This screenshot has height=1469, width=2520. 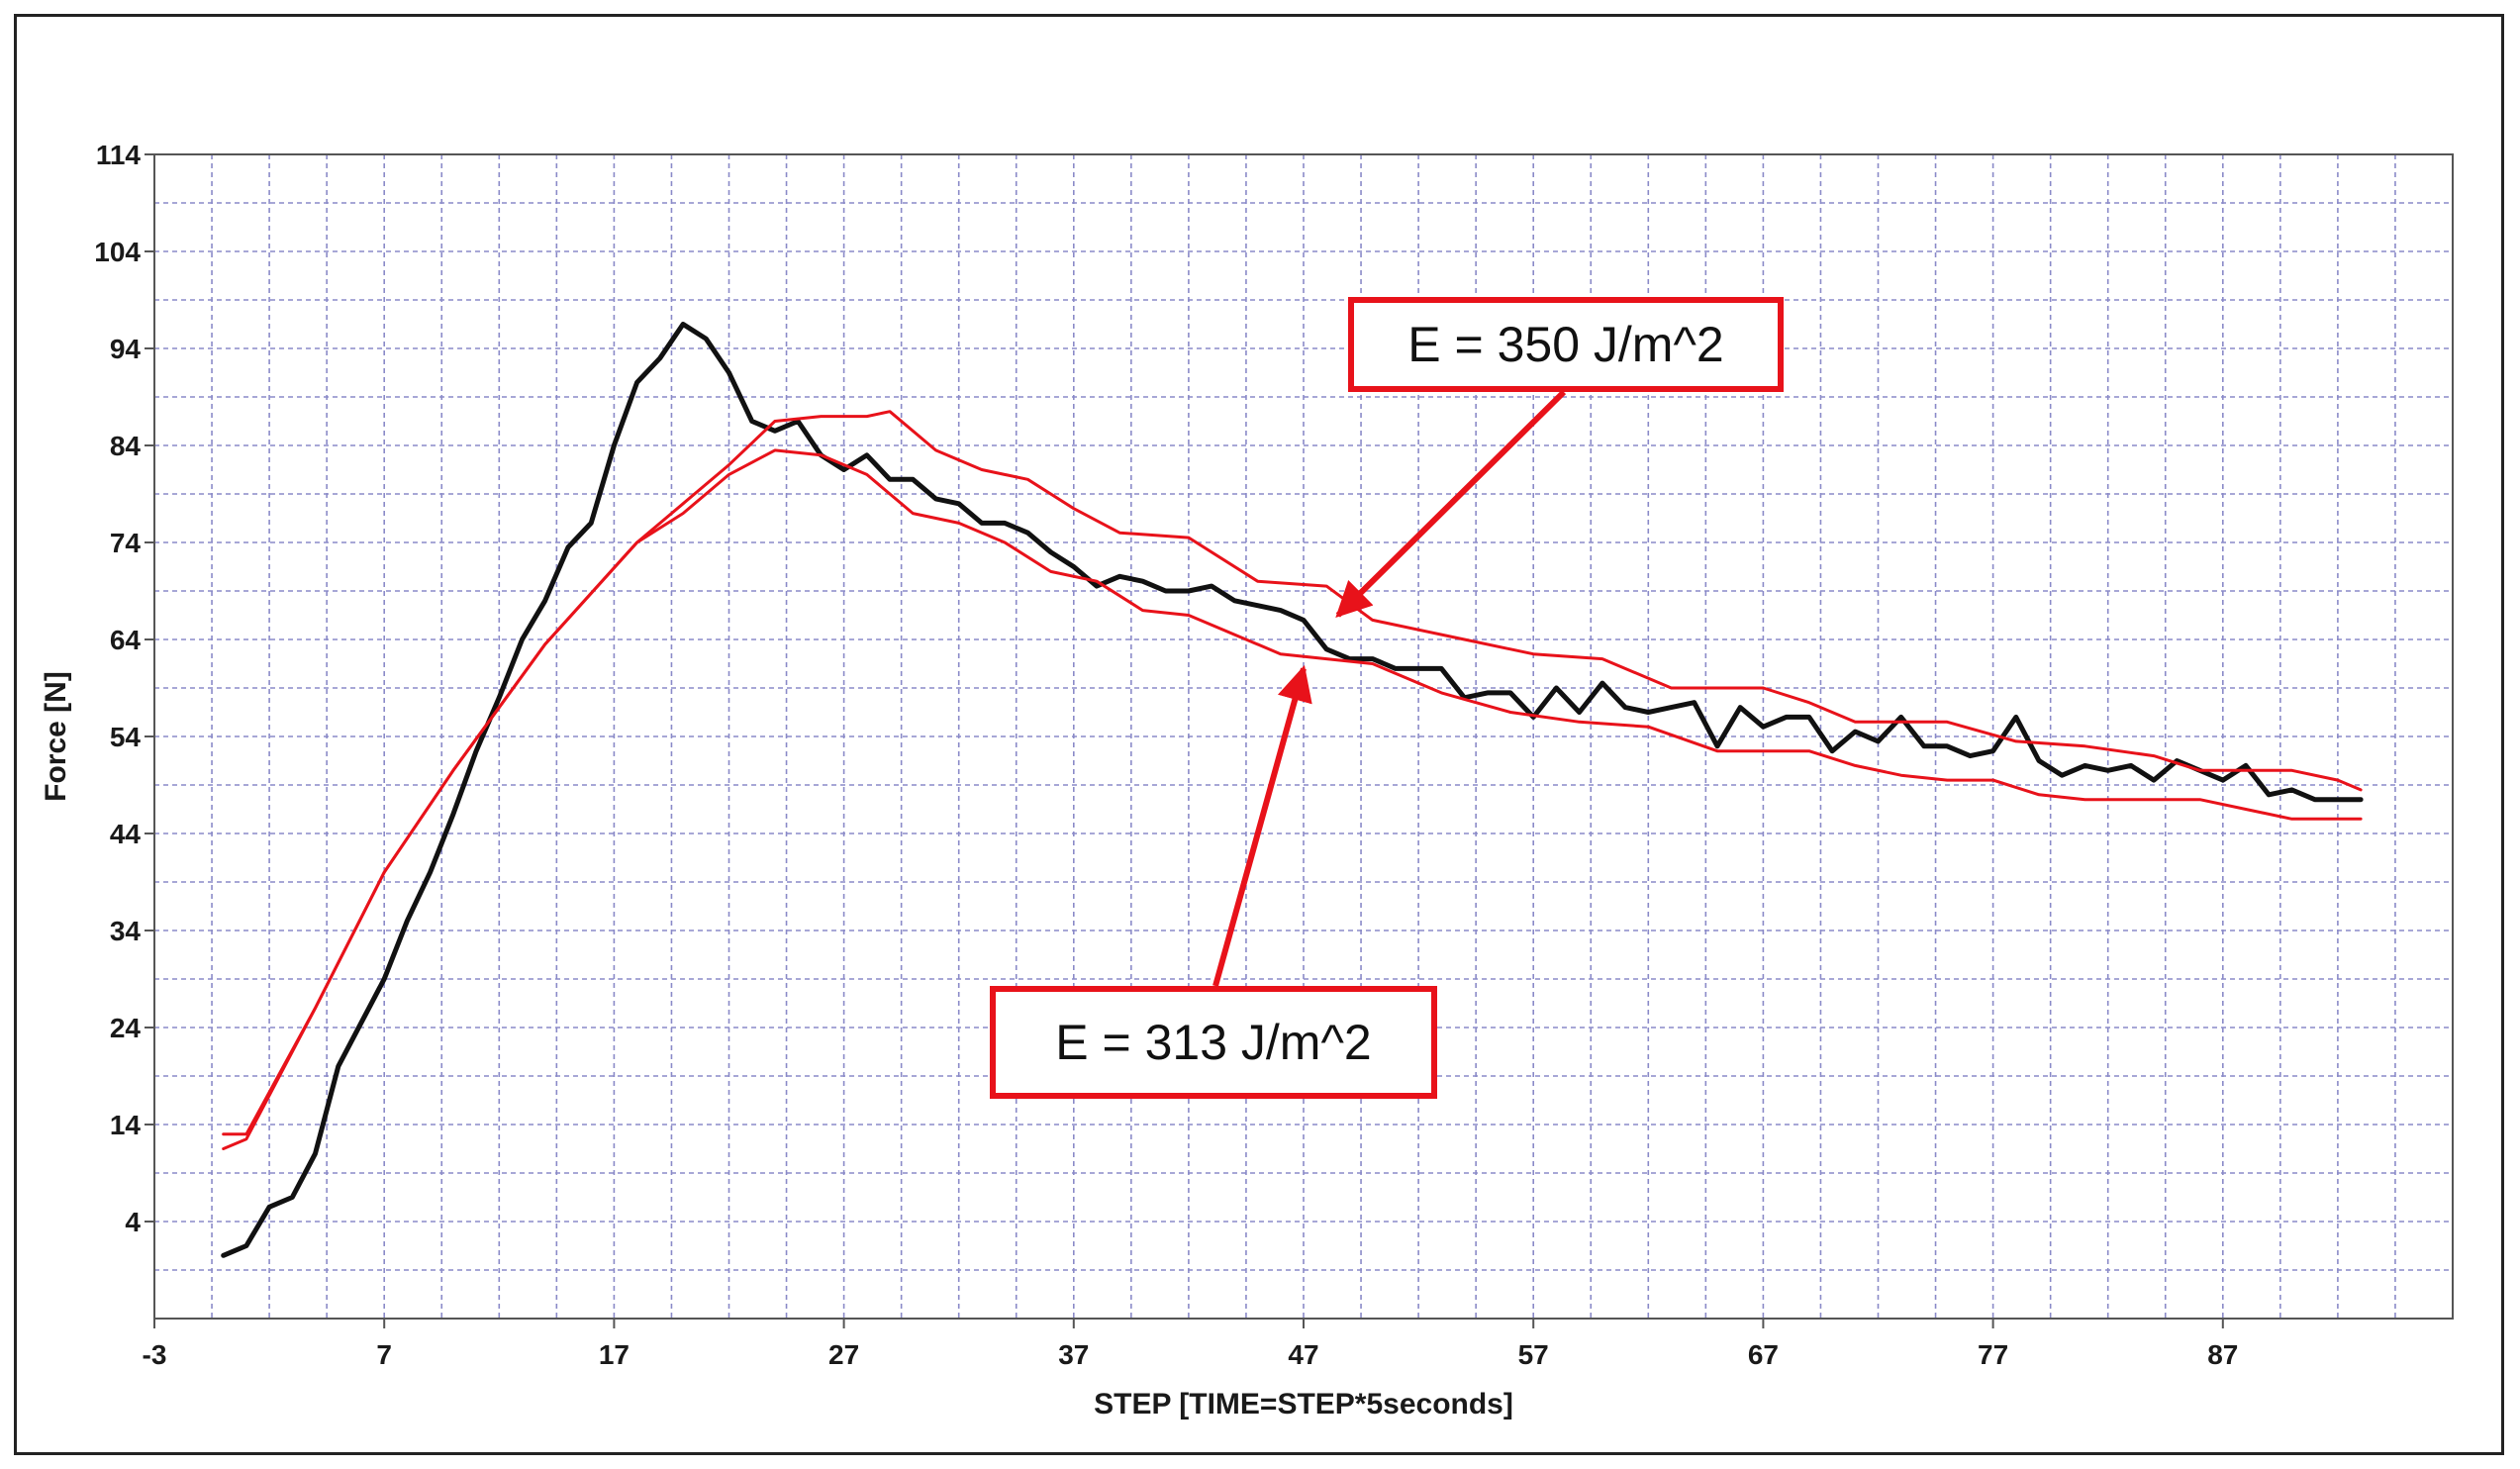 I want to click on x-tick-label: 7, so click(x=384, y=1354).